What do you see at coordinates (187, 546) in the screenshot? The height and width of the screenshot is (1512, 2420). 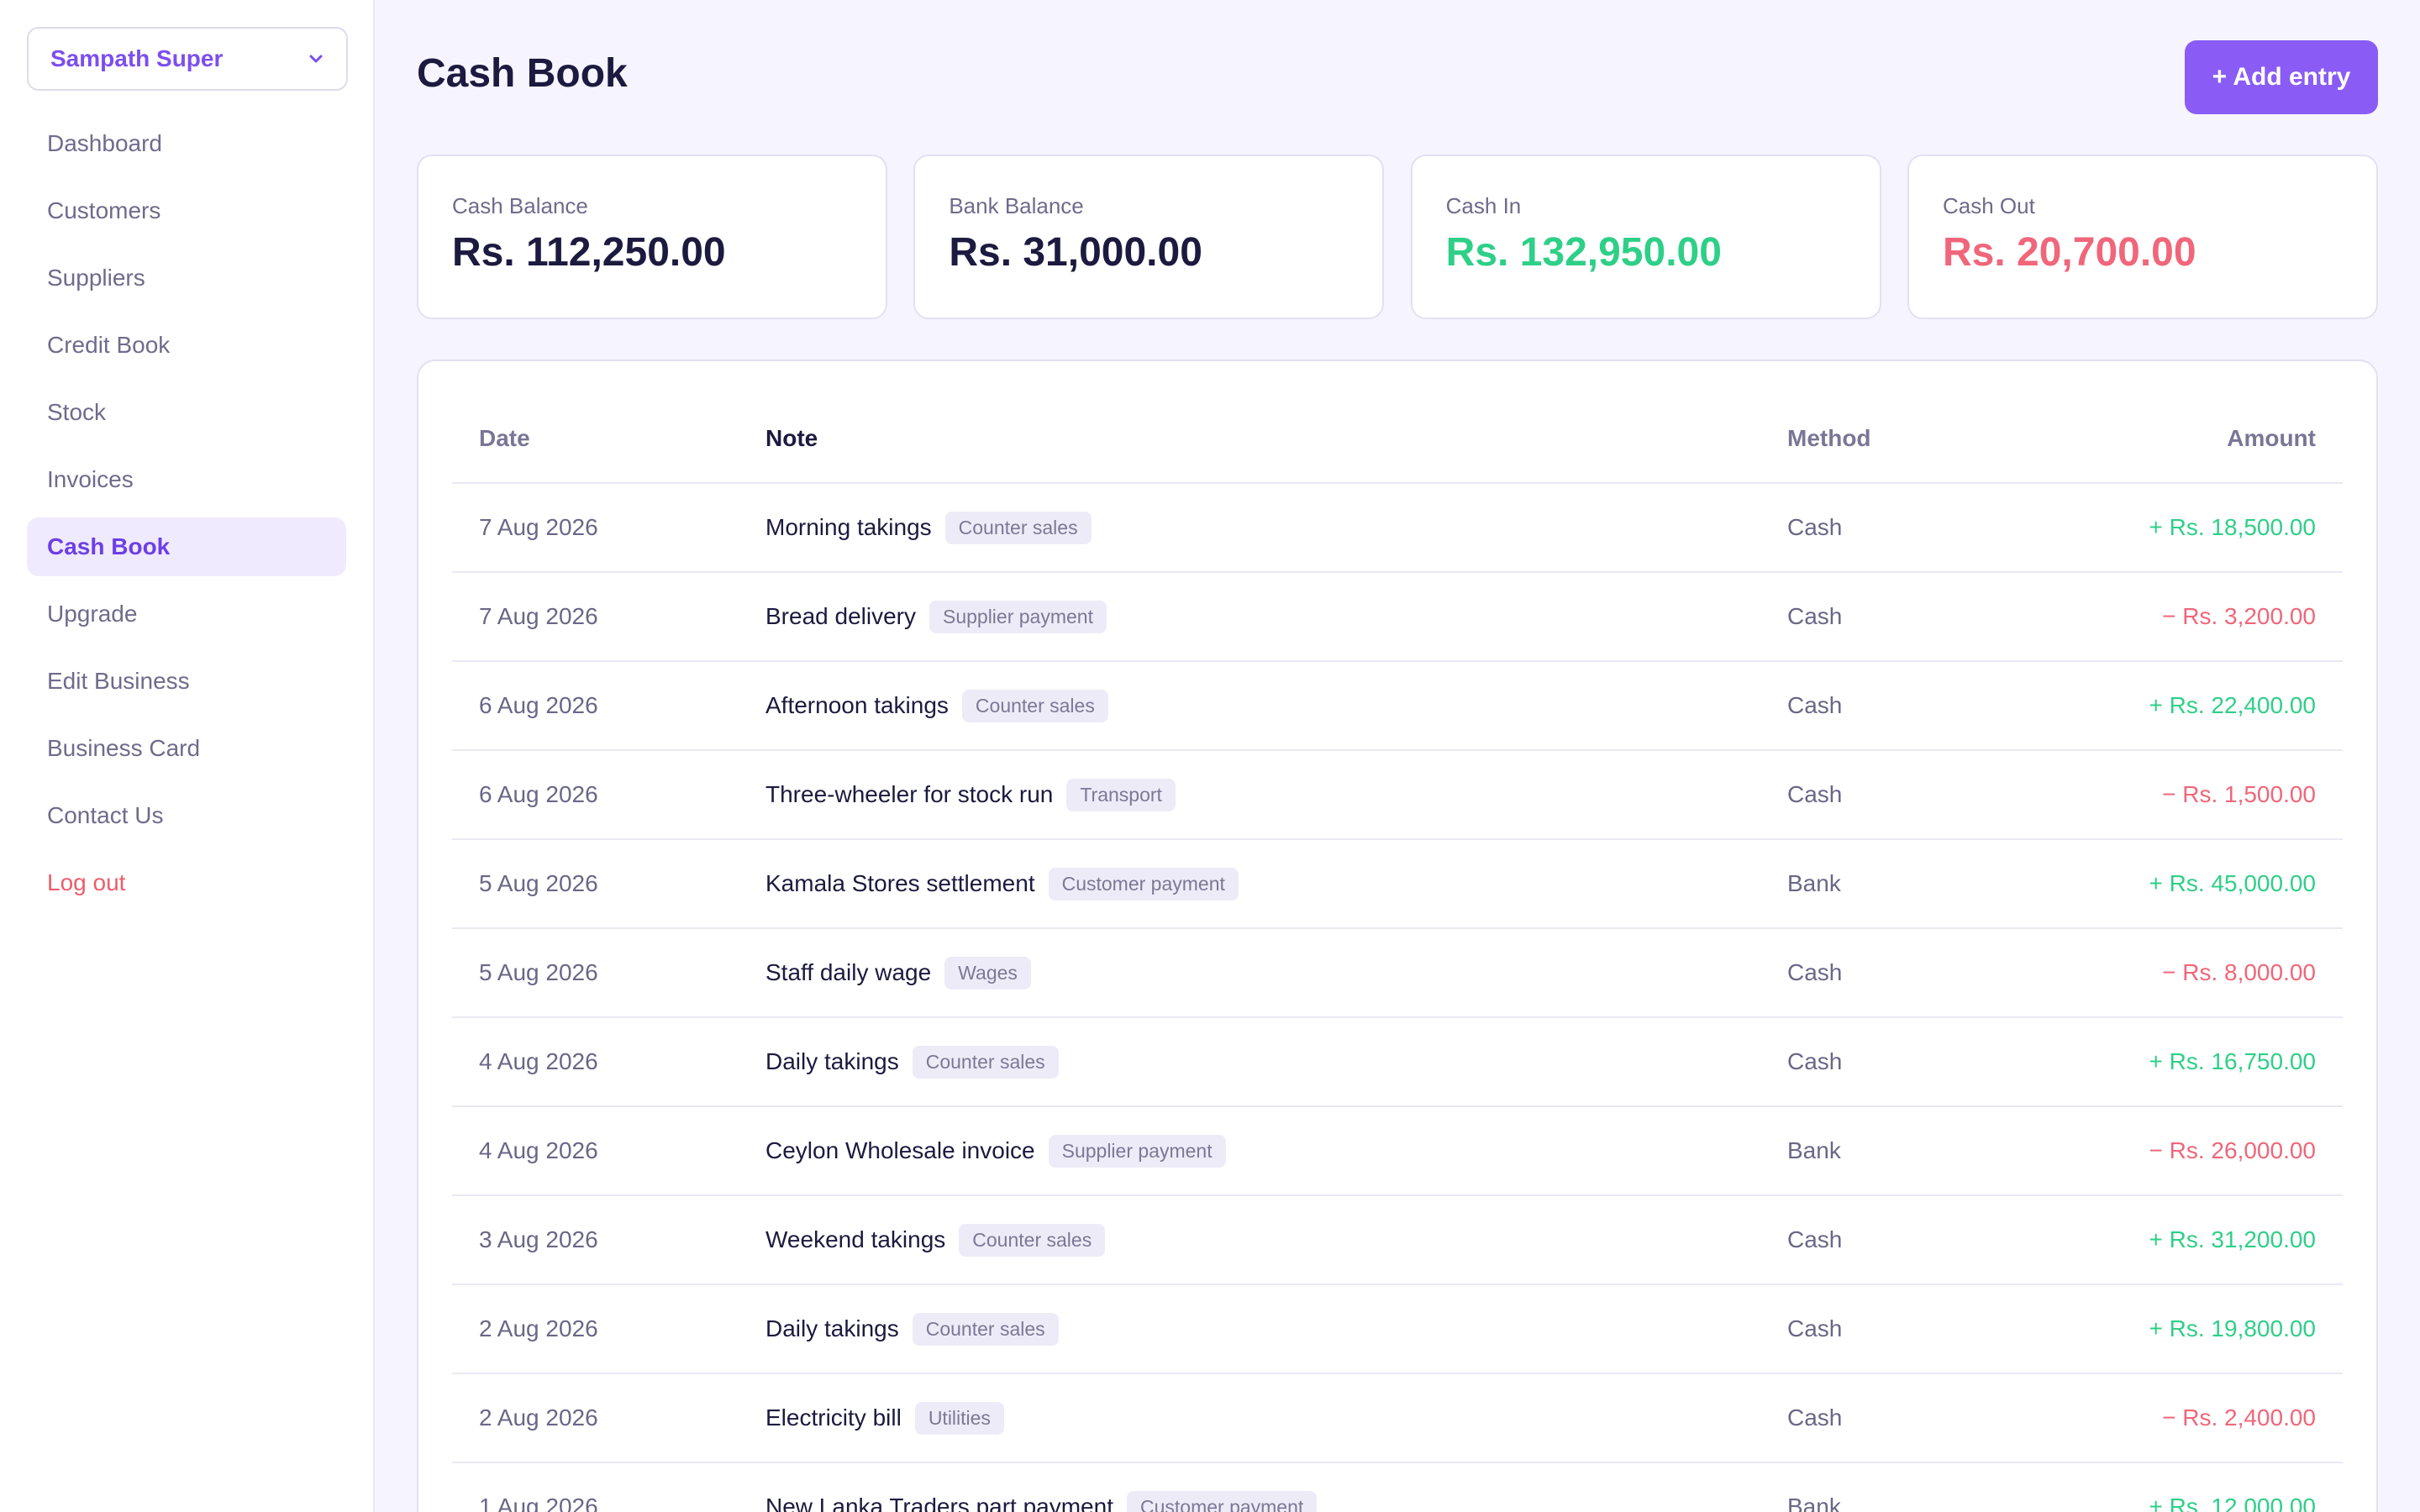 I see `sidebar-item-cash-book: Cash Book` at bounding box center [187, 546].